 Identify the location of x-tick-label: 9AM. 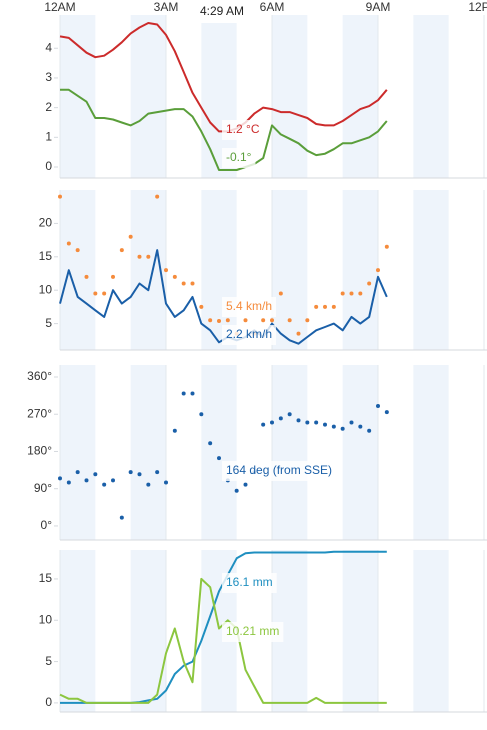
(378, 7).